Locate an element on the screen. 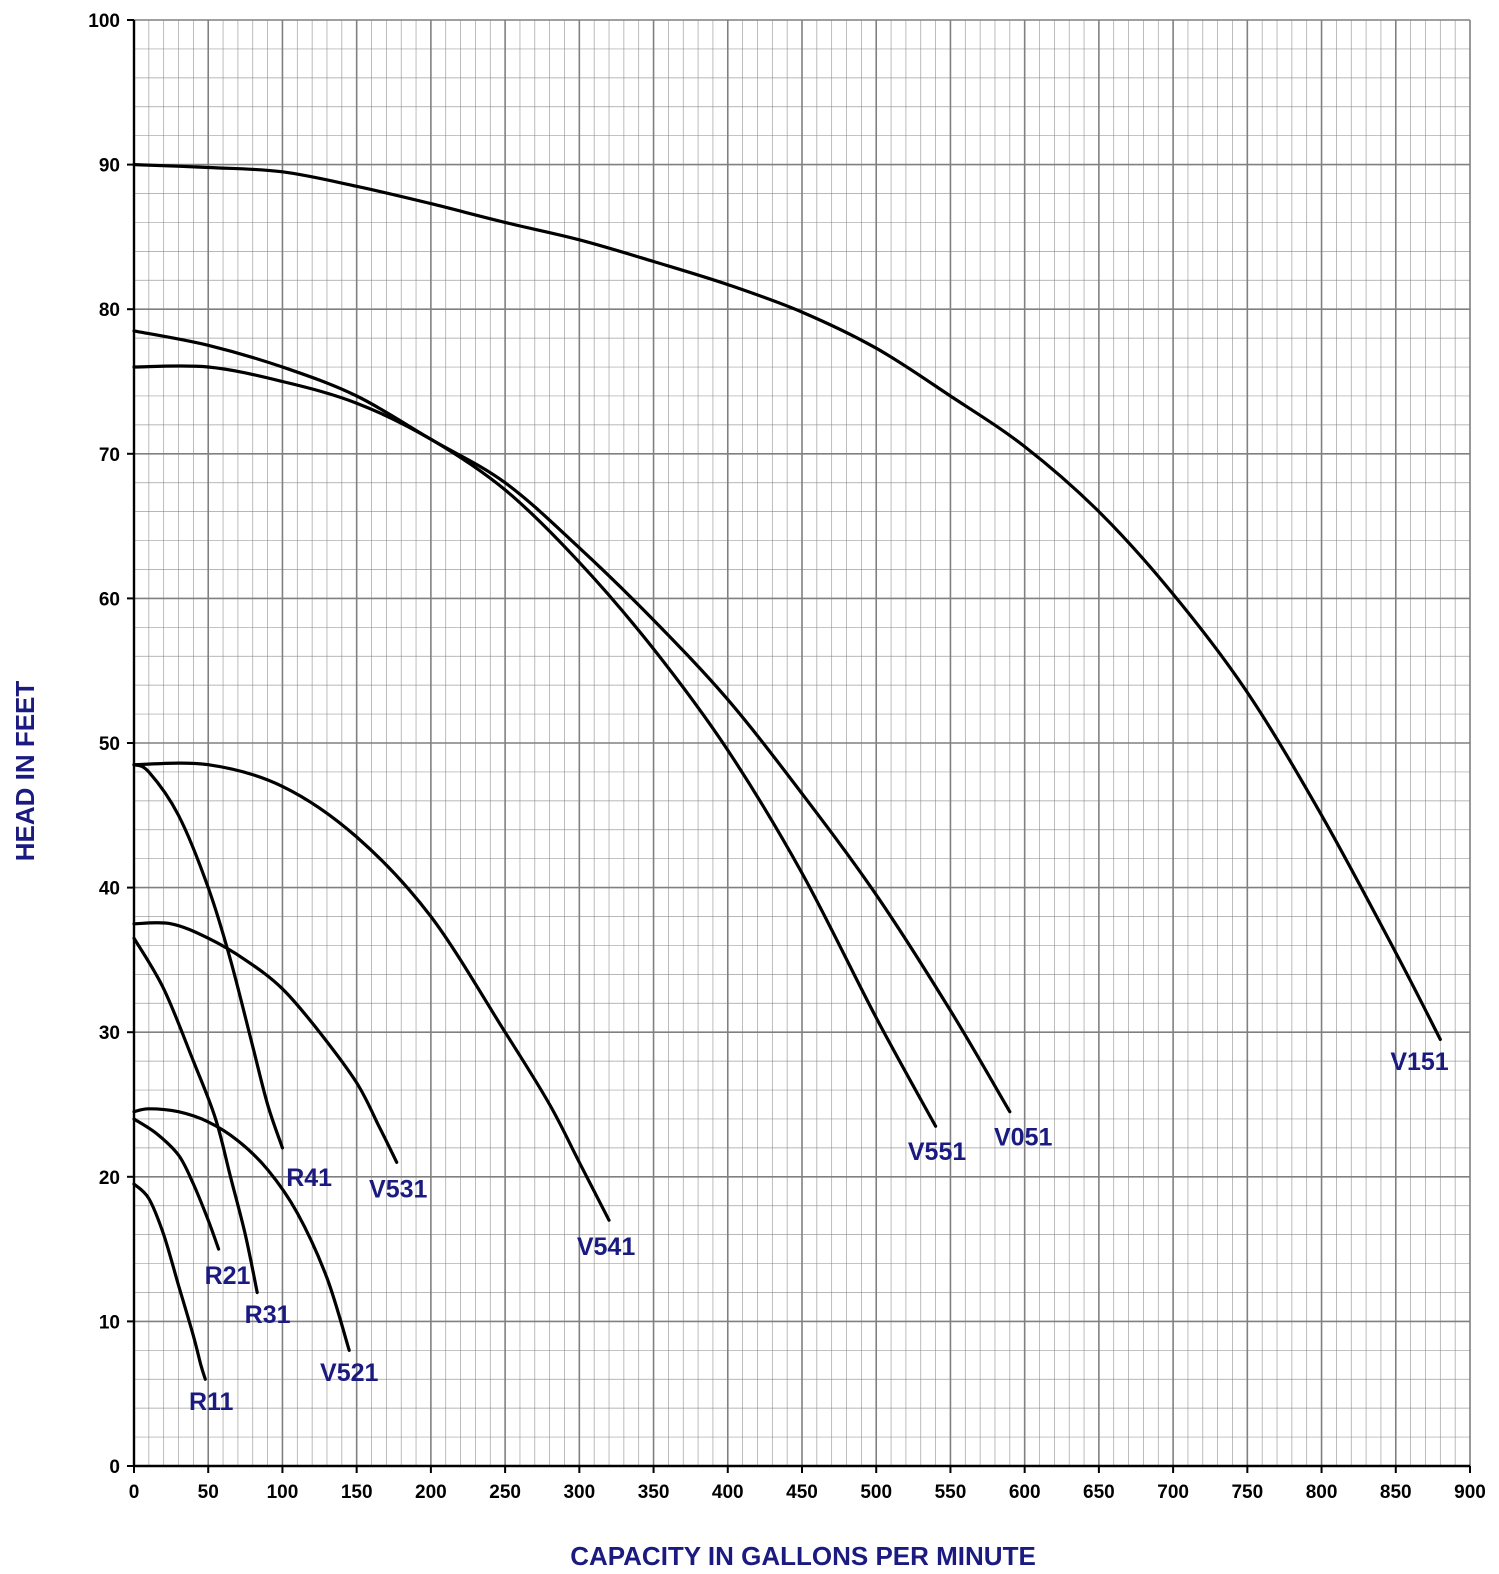 The height and width of the screenshot is (1574, 1499). series-line-r41 is located at coordinates (208, 956).